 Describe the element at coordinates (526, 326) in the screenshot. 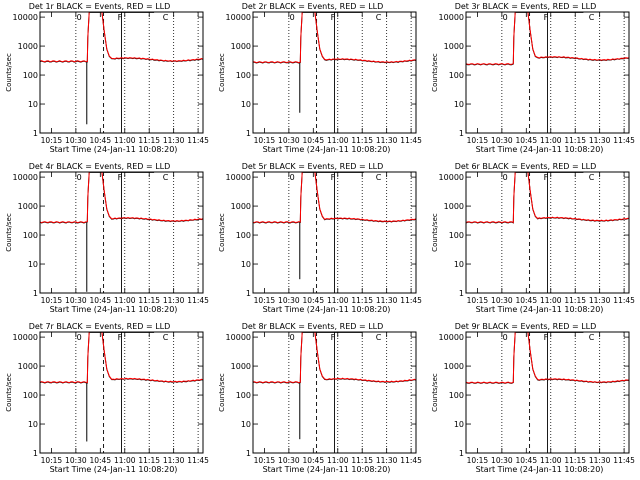

I see `panel-title: Det 9r BLACK = Events, RED = LLD` at that location.